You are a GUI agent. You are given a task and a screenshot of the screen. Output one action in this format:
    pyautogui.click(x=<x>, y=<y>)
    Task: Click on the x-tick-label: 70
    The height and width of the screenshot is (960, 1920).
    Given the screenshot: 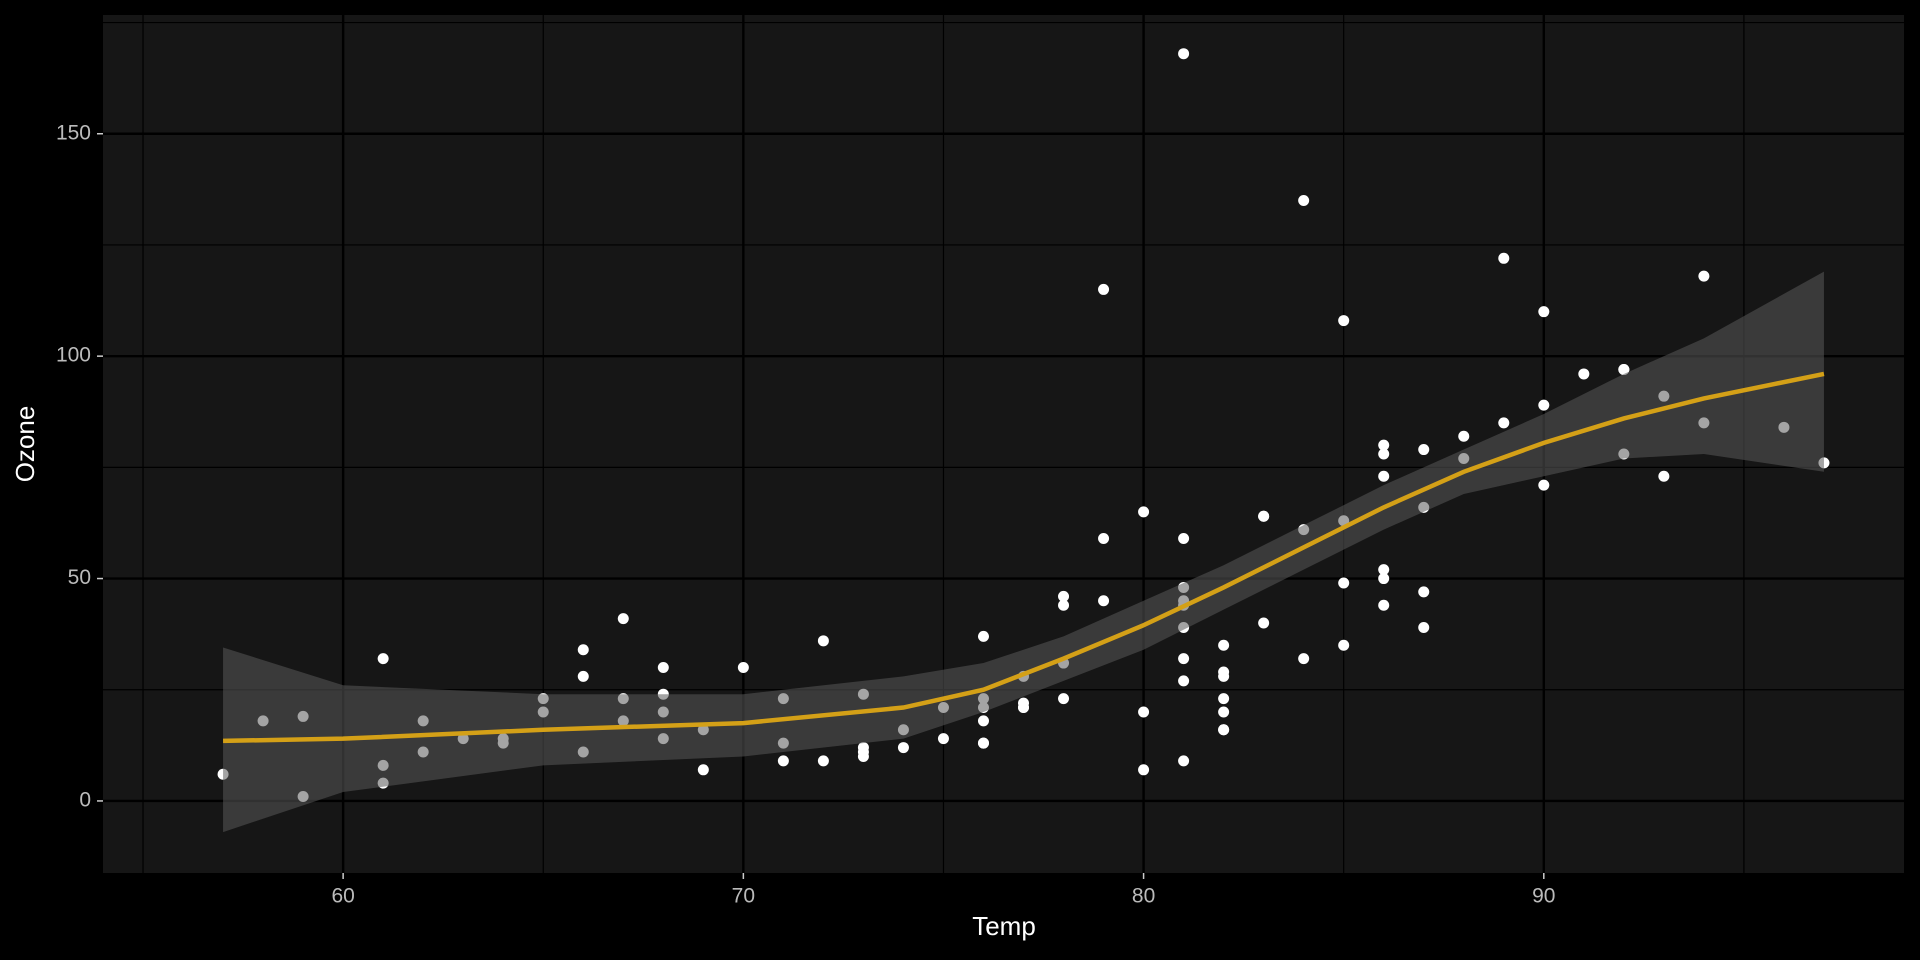 What is the action you would take?
    pyautogui.click(x=743, y=896)
    